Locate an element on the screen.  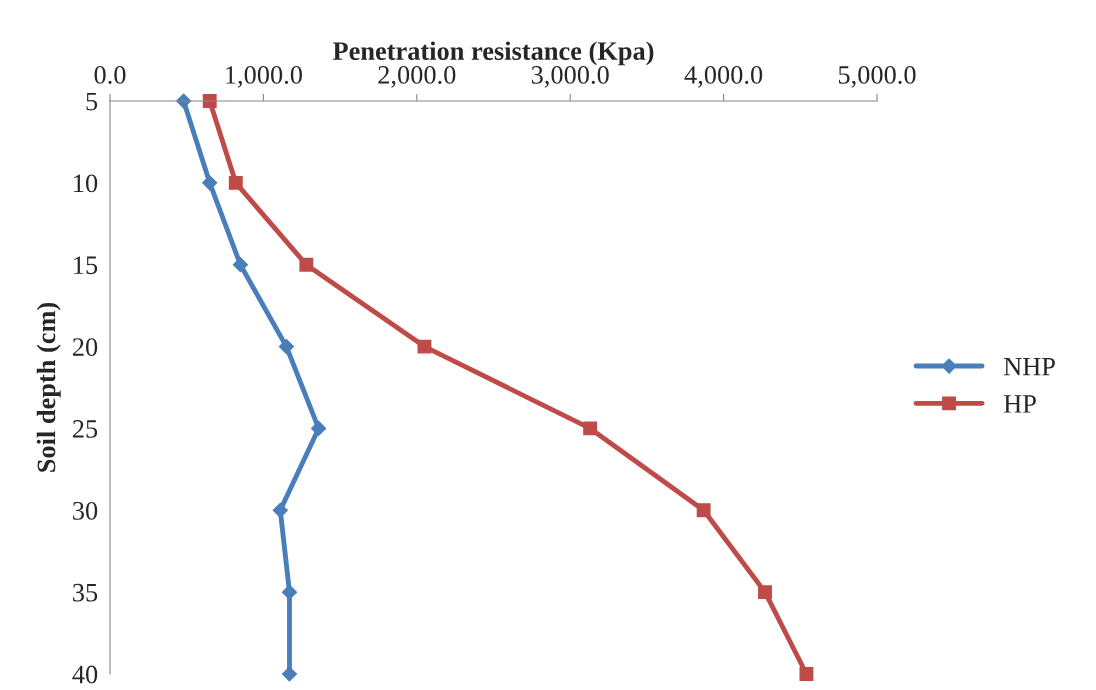
x-tick-label: 3,000.0 is located at coordinates (570, 77).